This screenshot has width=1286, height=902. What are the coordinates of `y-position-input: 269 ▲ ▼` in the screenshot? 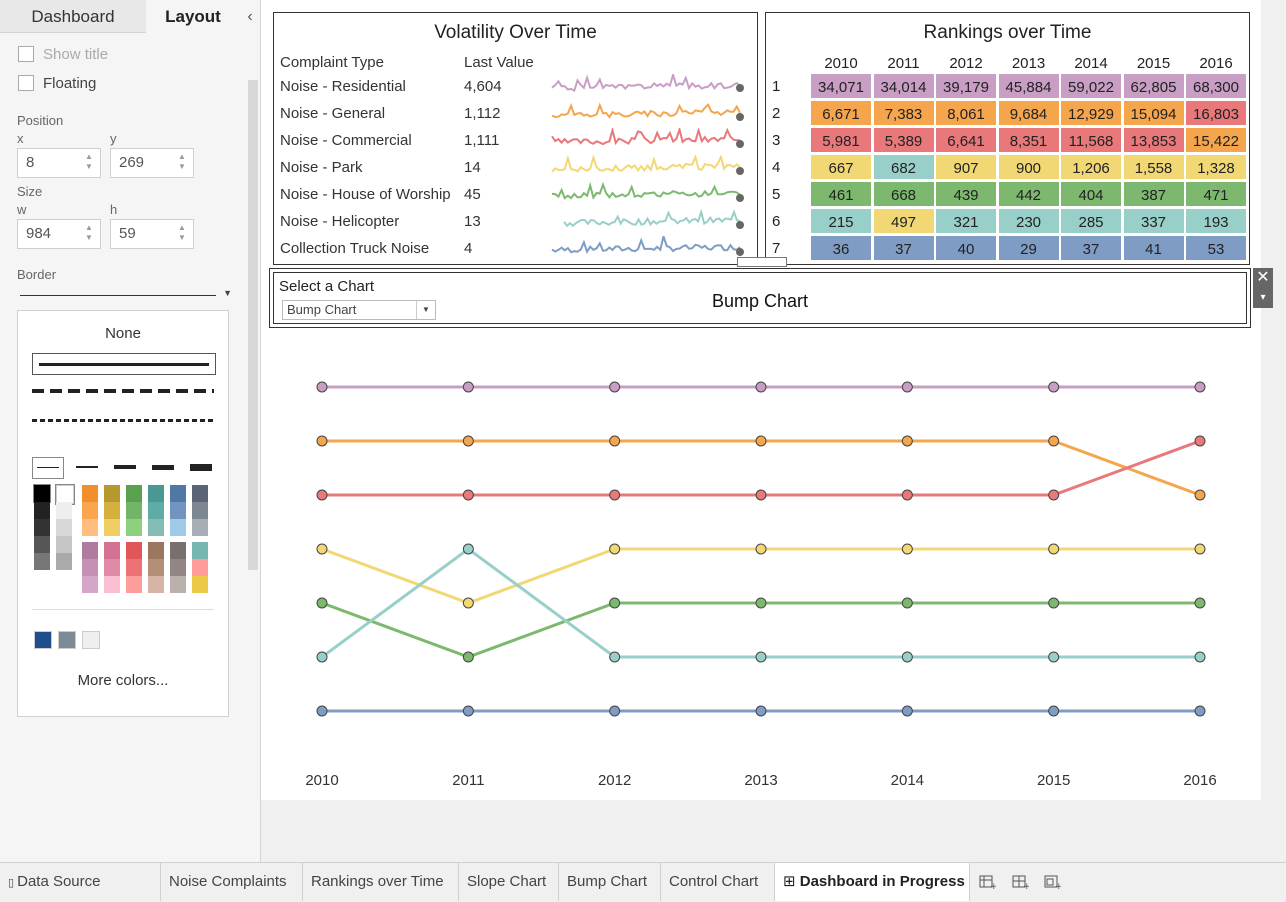 It's located at (152, 163).